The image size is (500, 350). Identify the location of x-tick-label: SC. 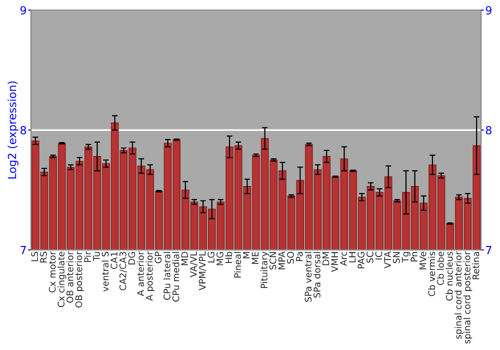
(370, 257).